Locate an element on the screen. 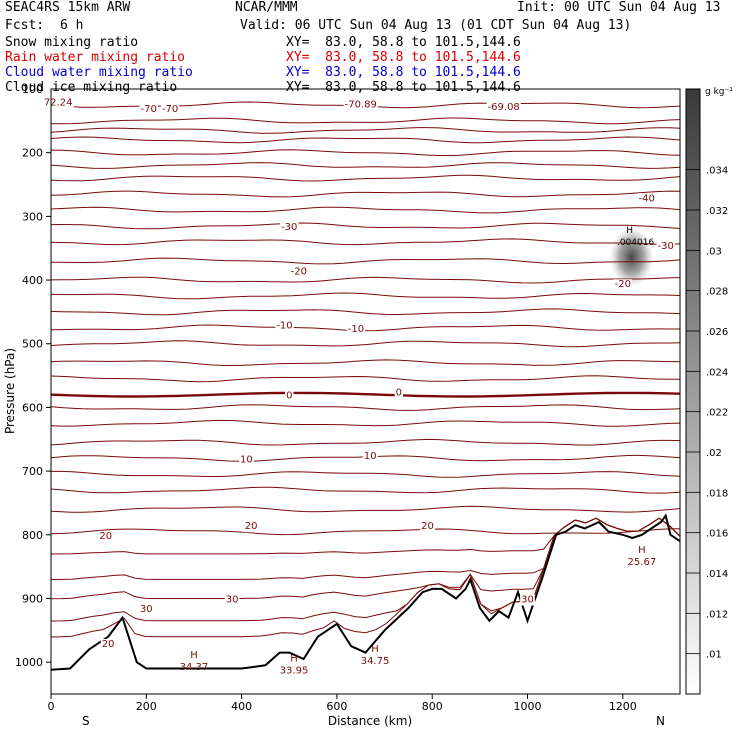  x-tick-label: 800 is located at coordinates (432, 706).